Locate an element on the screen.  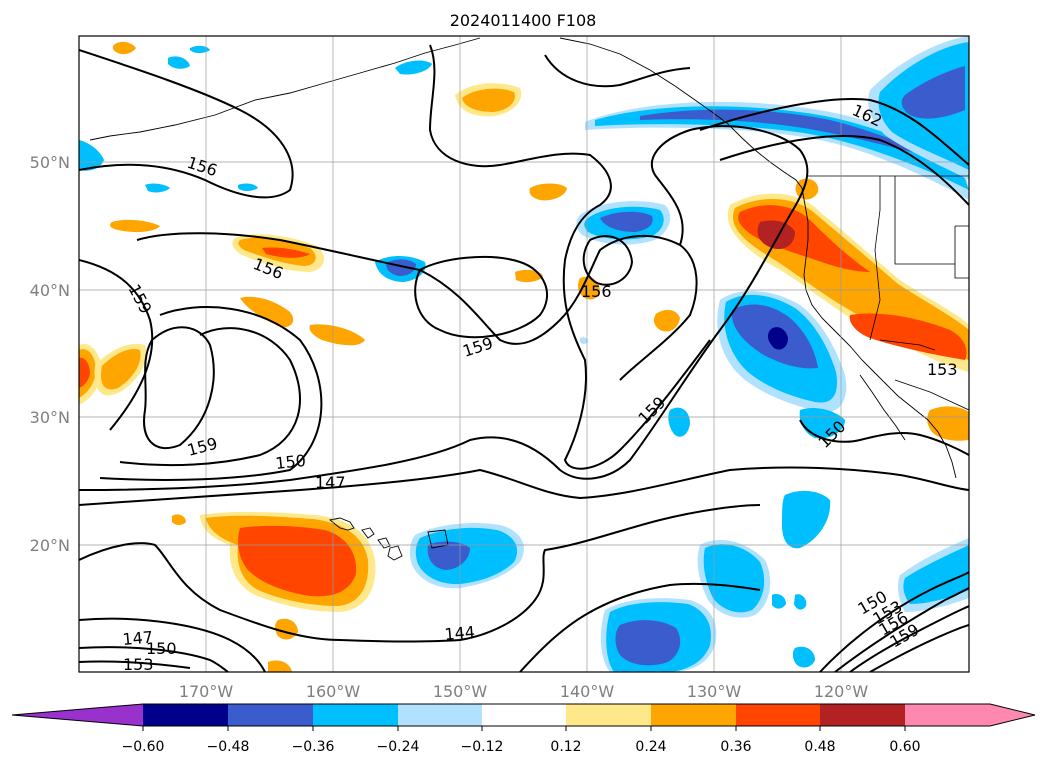
latitude-labels: 50°N 40°N 30°N 20°N is located at coordinates (50, 354).